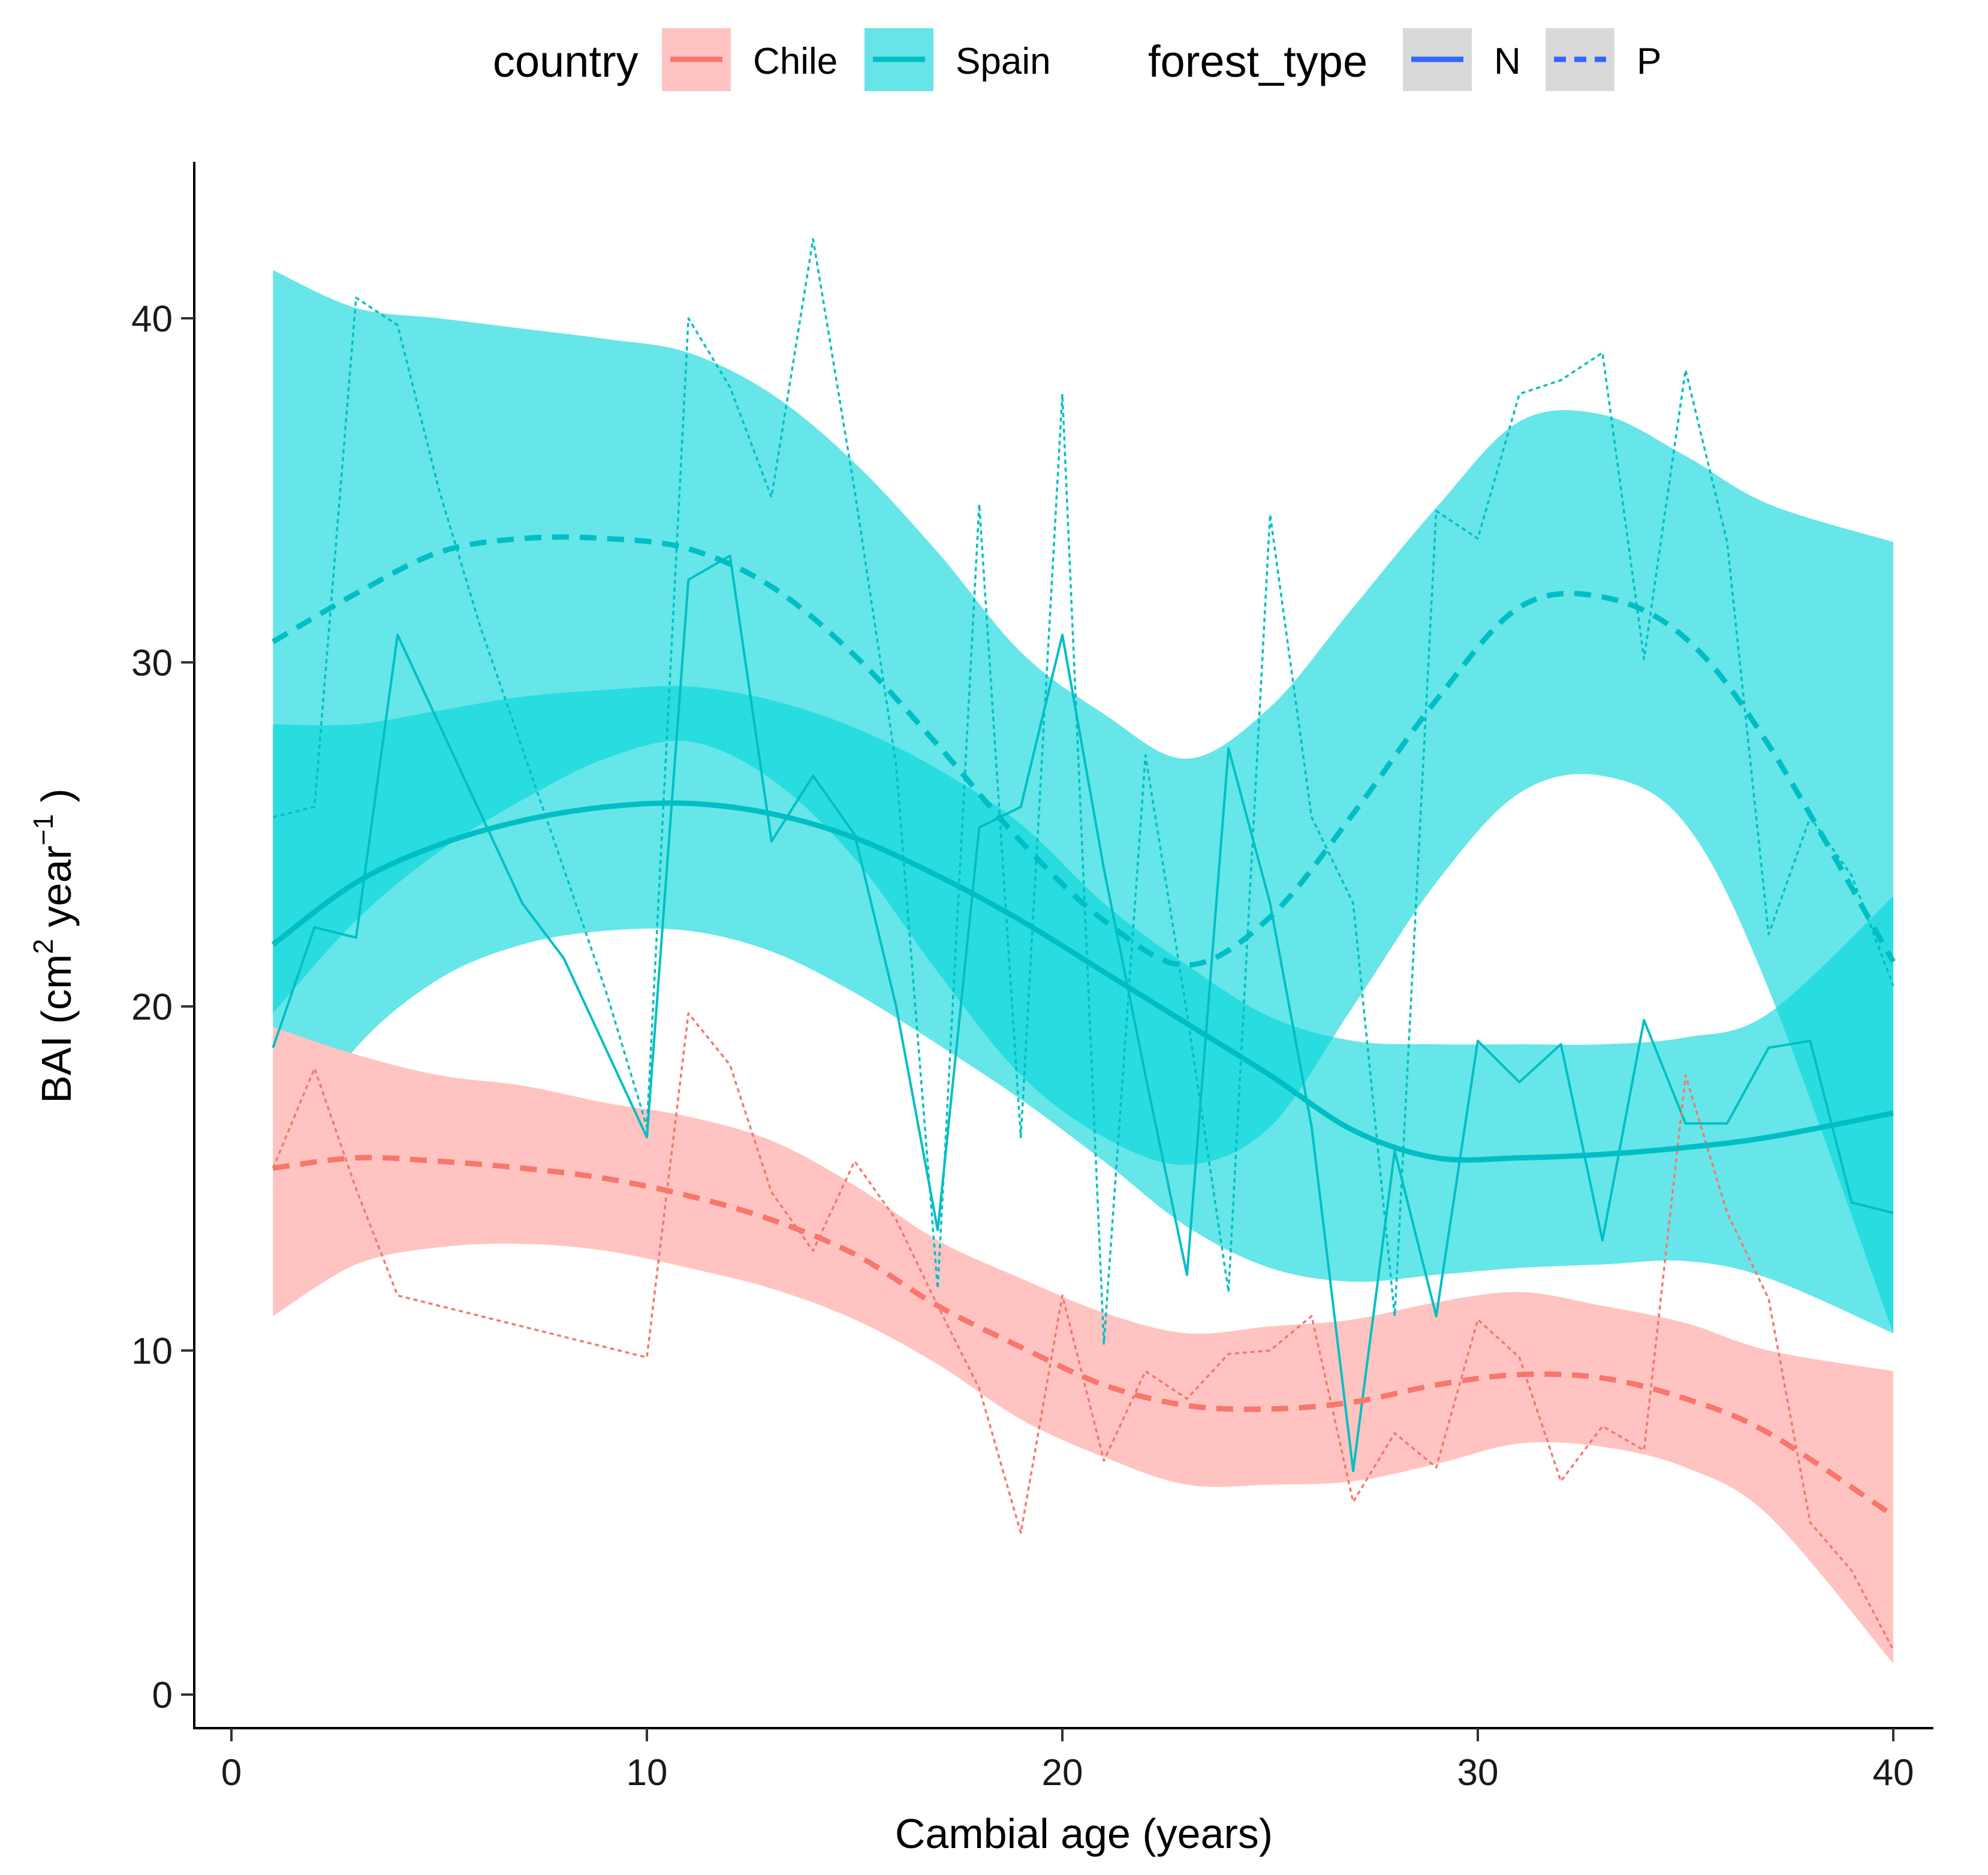 This screenshot has height=1875, width=1988. What do you see at coordinates (43, 829) in the screenshot?
I see `y-axis-title-sup-minus1: −1` at bounding box center [43, 829].